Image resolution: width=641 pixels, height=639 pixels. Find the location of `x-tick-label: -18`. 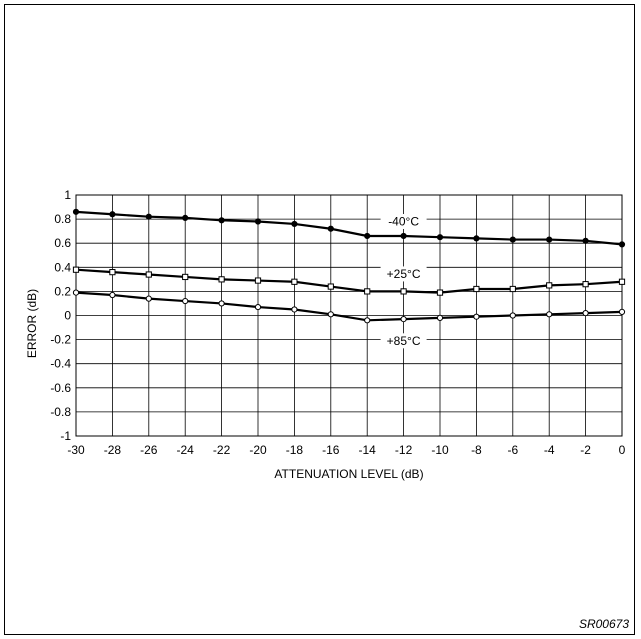

x-tick-label: -18 is located at coordinates (295, 450).